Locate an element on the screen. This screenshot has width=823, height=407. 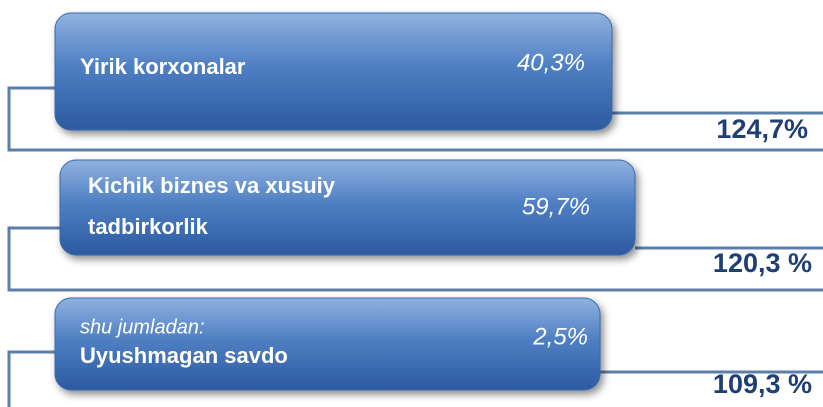
note: shu jumladan: is located at coordinates (142, 327).